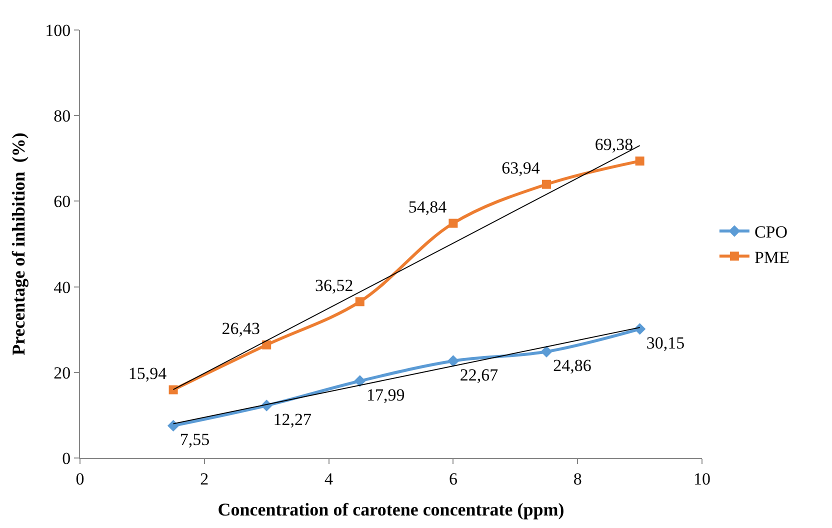  Describe the element at coordinates (204, 478) in the screenshot. I see `x-tick-label: 2` at that location.